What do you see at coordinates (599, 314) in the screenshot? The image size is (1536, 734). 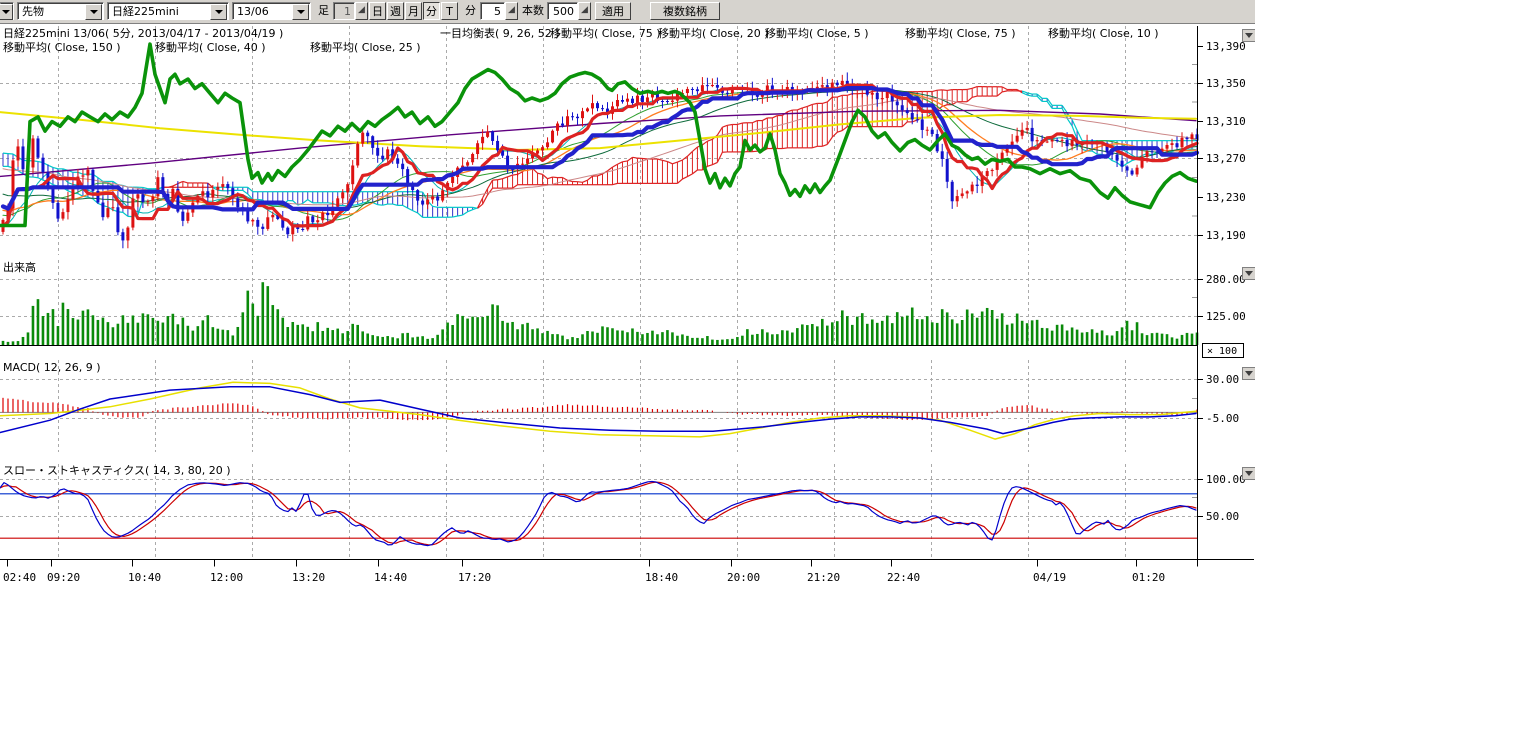 I see `volume-panel` at bounding box center [599, 314].